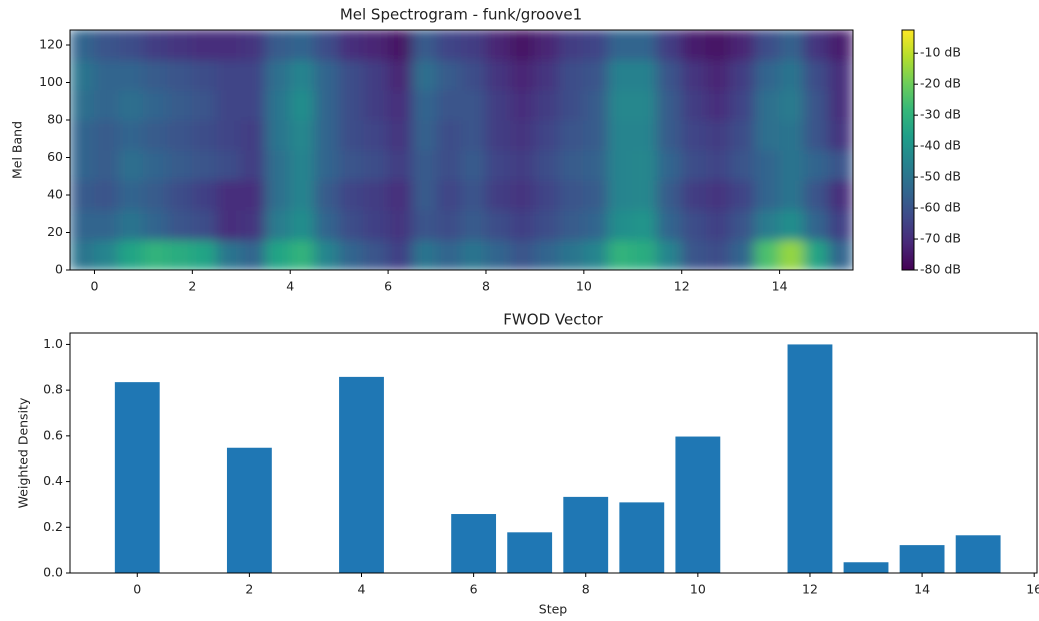 The height and width of the screenshot is (621, 1039). Describe the element at coordinates (53, 572) in the screenshot. I see `y-tick-label: 0.0` at that location.